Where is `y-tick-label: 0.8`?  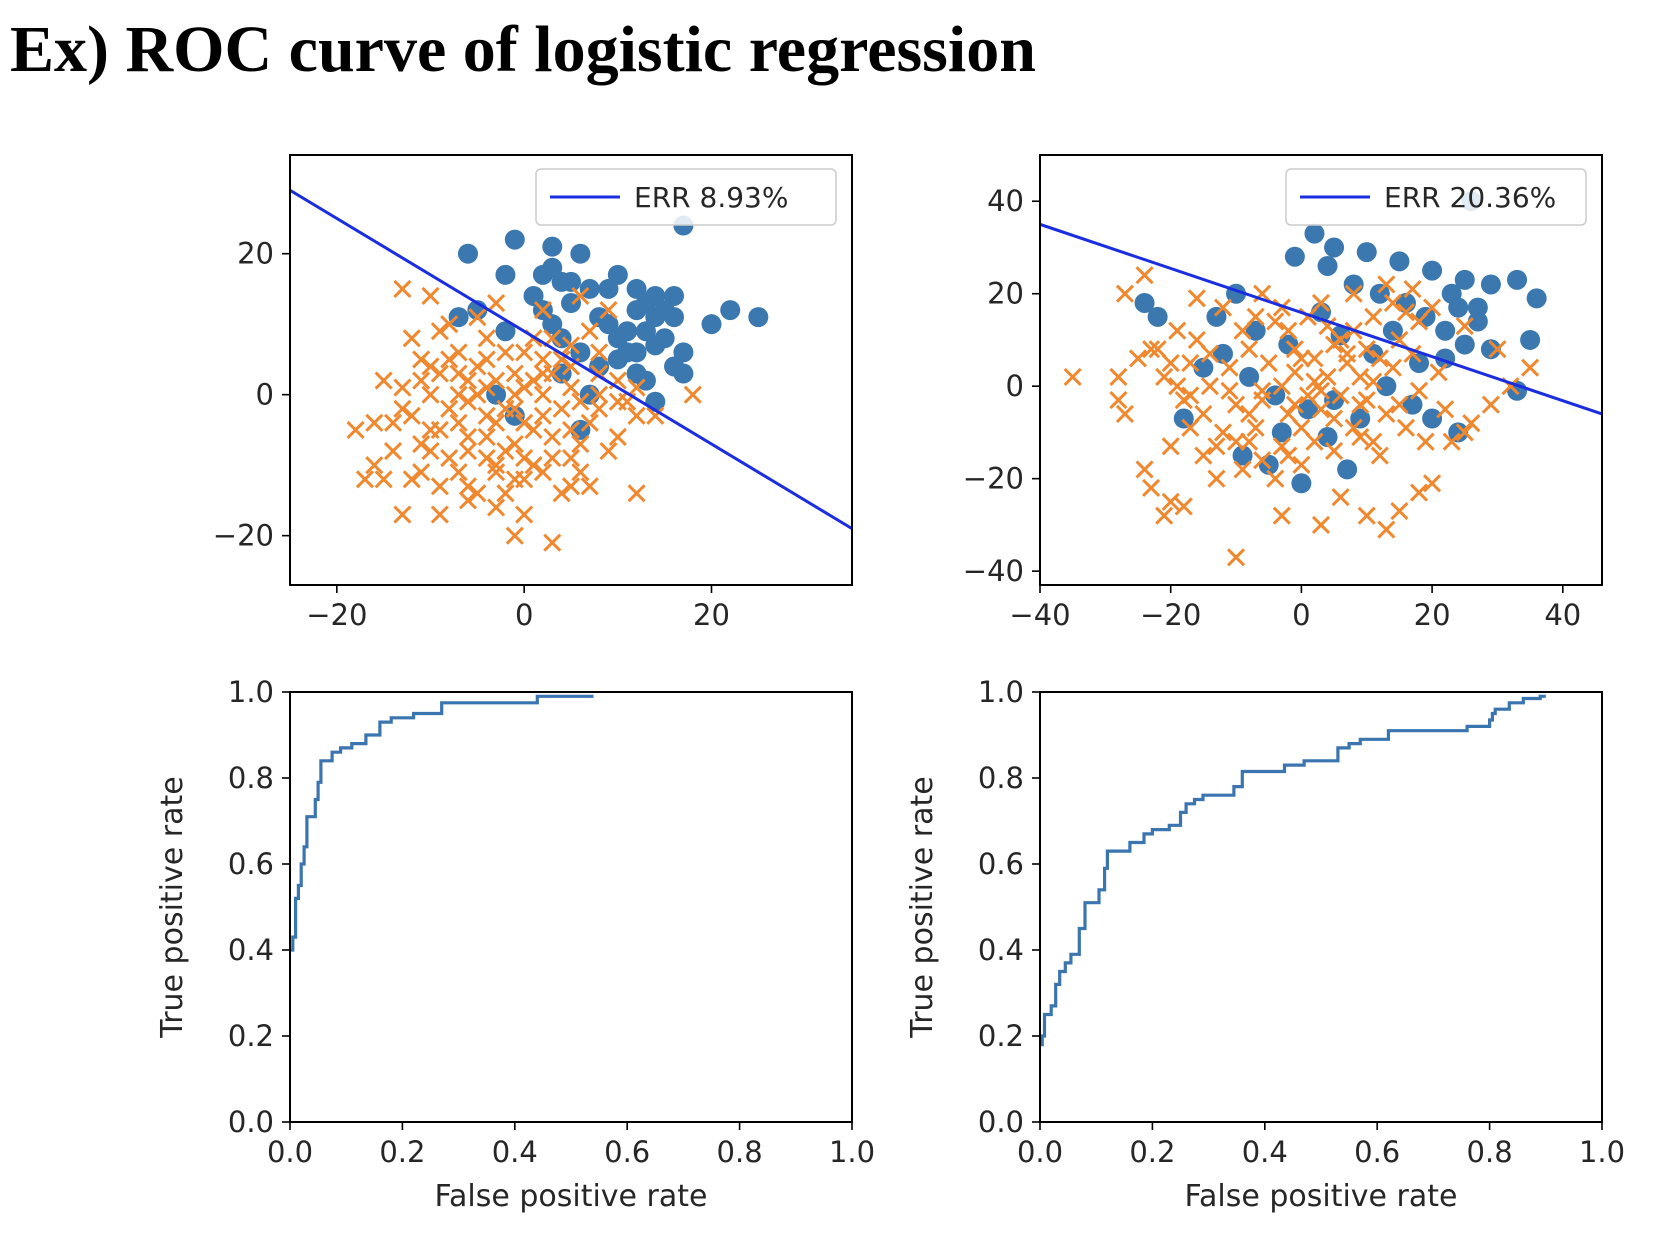
y-tick-label: 0.8 is located at coordinates (251, 778).